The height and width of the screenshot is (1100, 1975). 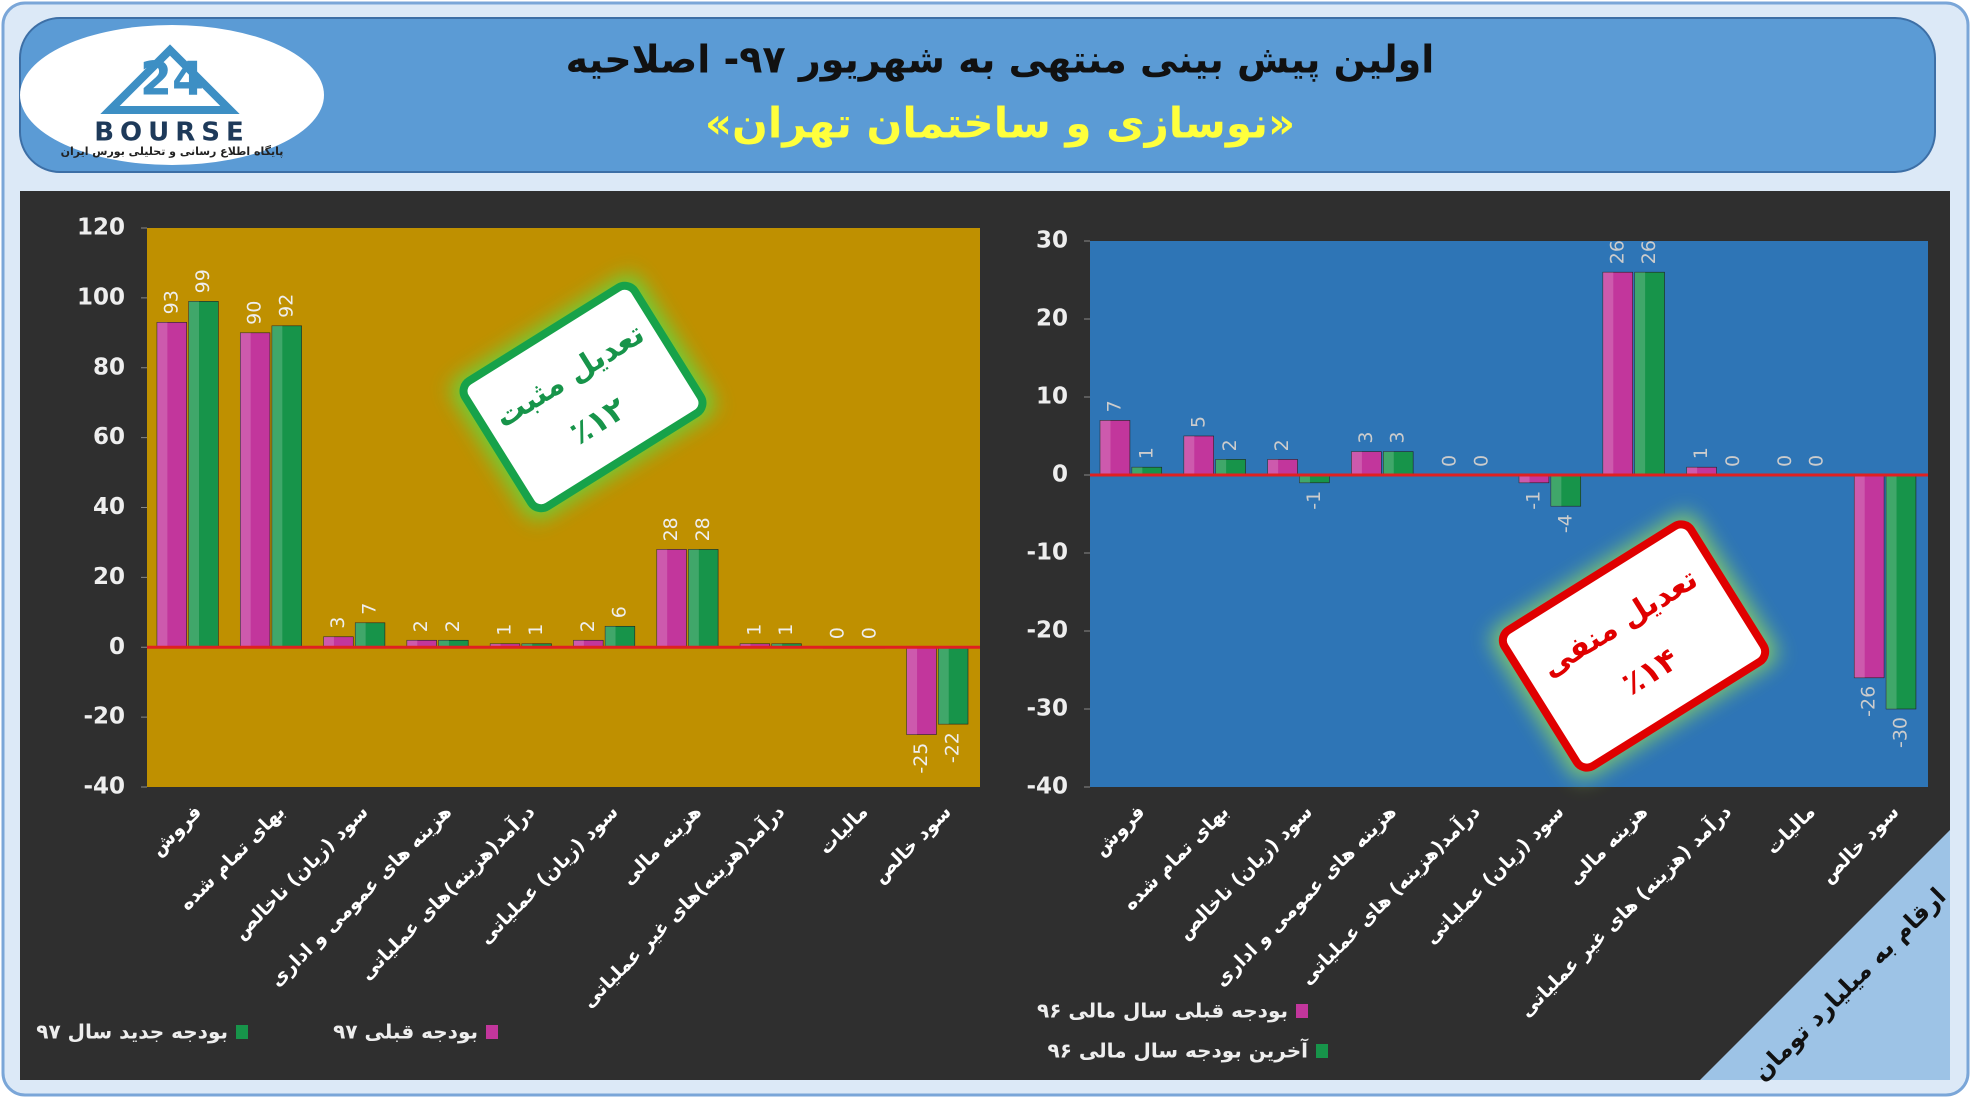 What do you see at coordinates (109, 507) in the screenshot?
I see `y-tick-label: 40` at bounding box center [109, 507].